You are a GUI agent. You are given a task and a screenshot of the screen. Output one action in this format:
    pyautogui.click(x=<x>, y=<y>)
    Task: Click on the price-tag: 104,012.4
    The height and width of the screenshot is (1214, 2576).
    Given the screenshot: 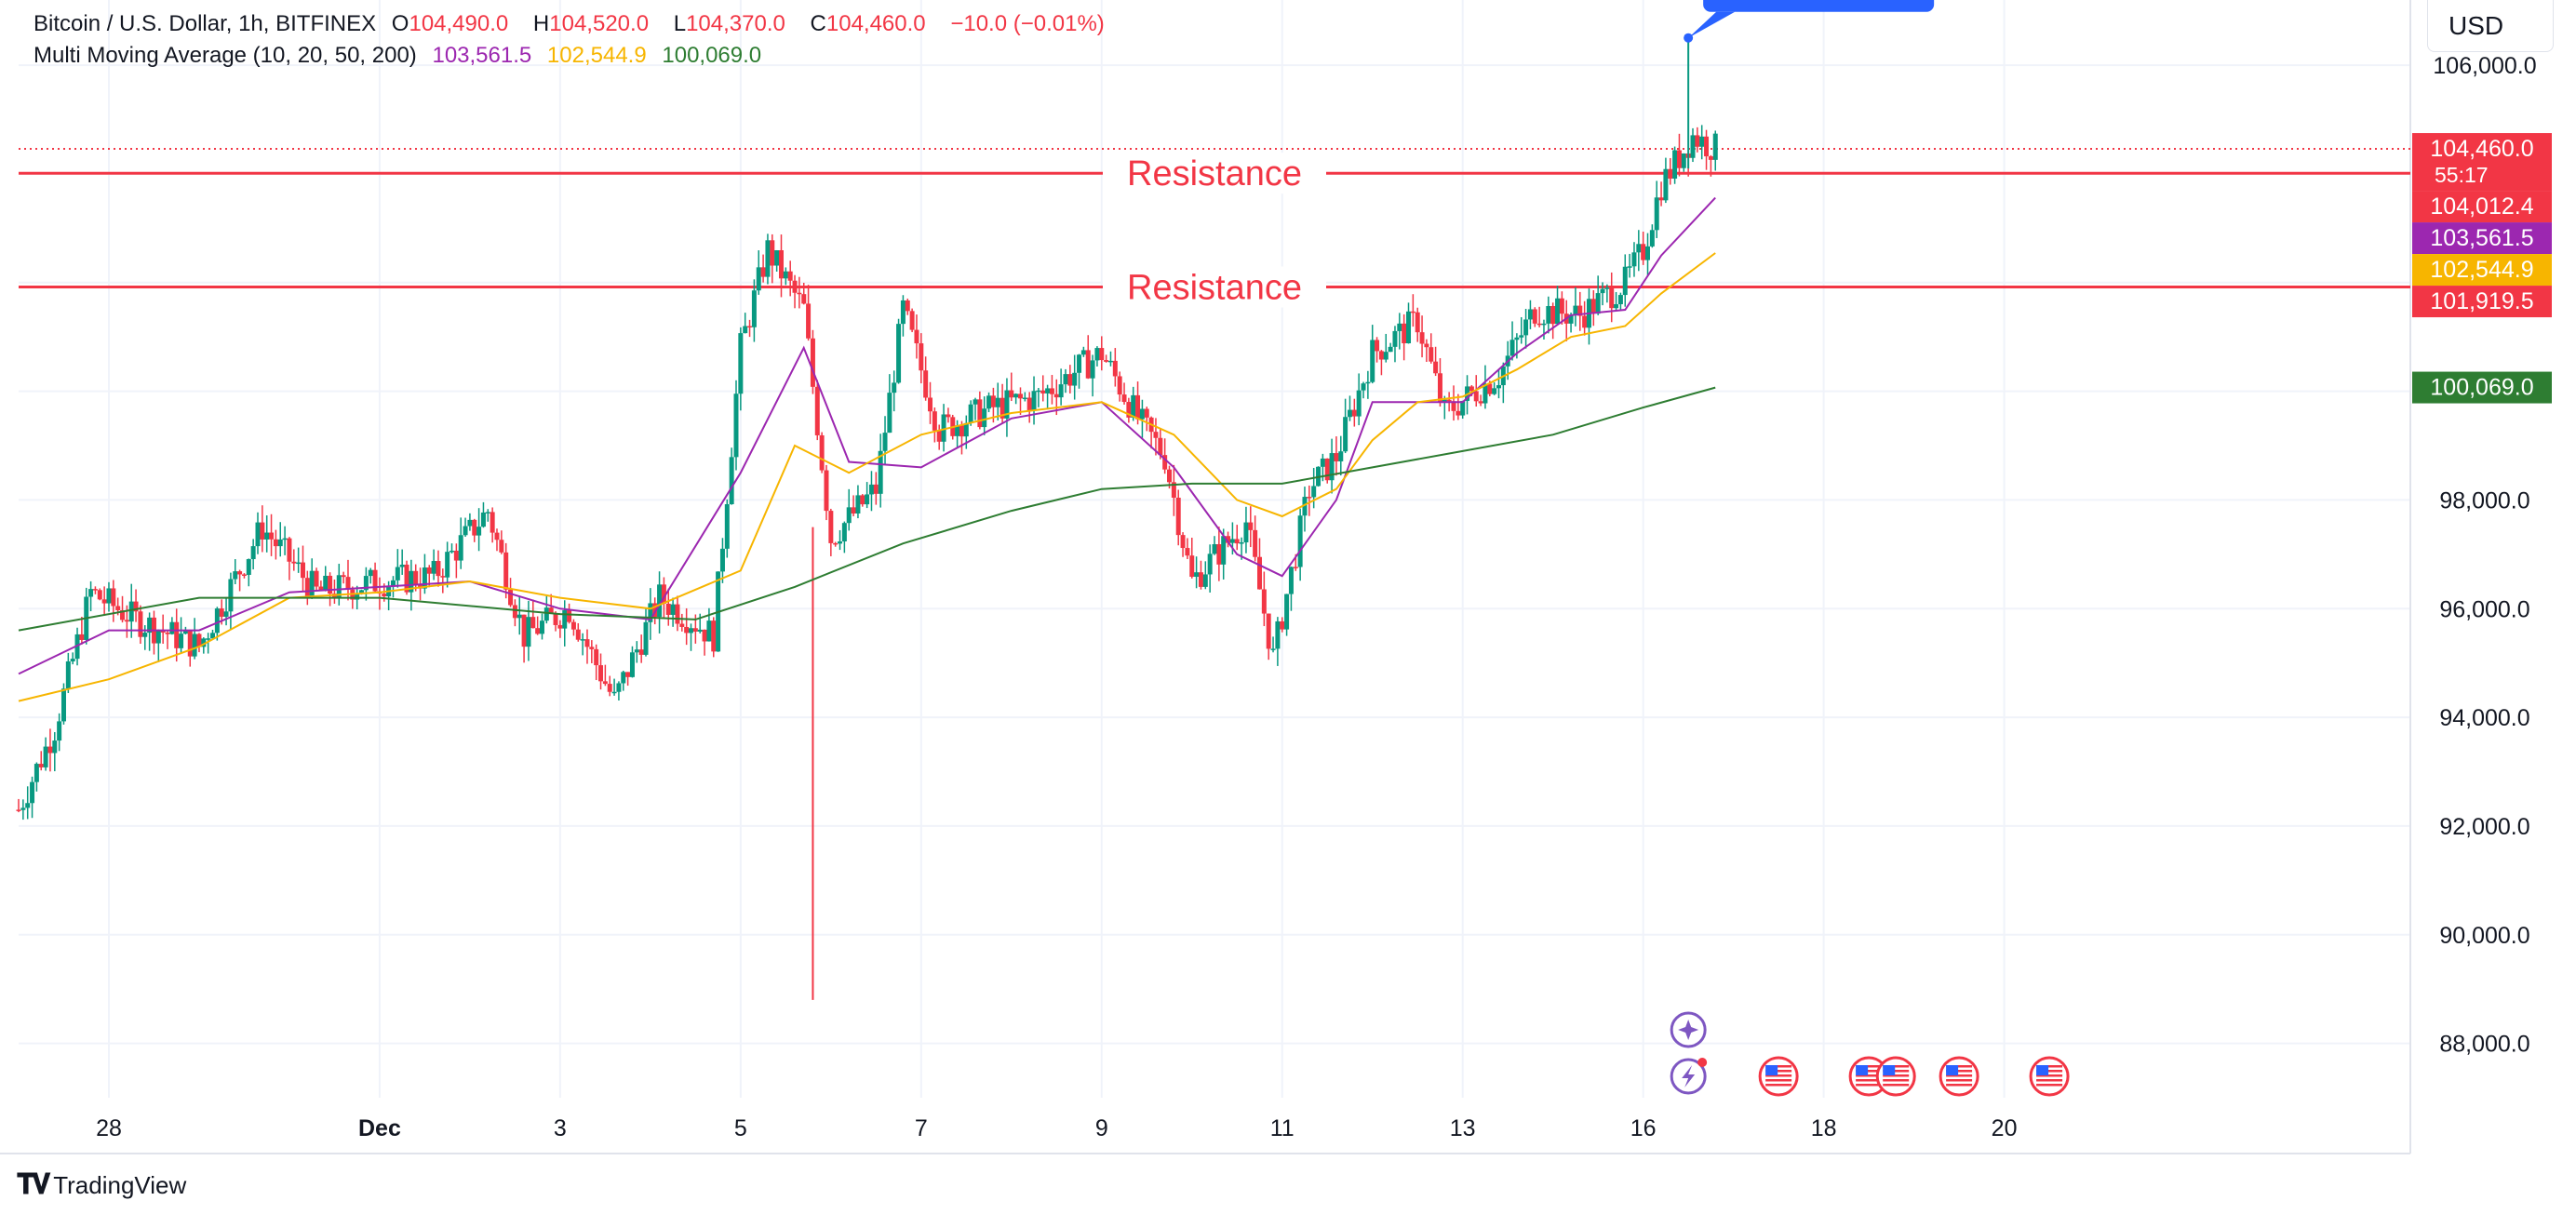 What is the action you would take?
    pyautogui.click(x=2482, y=207)
    